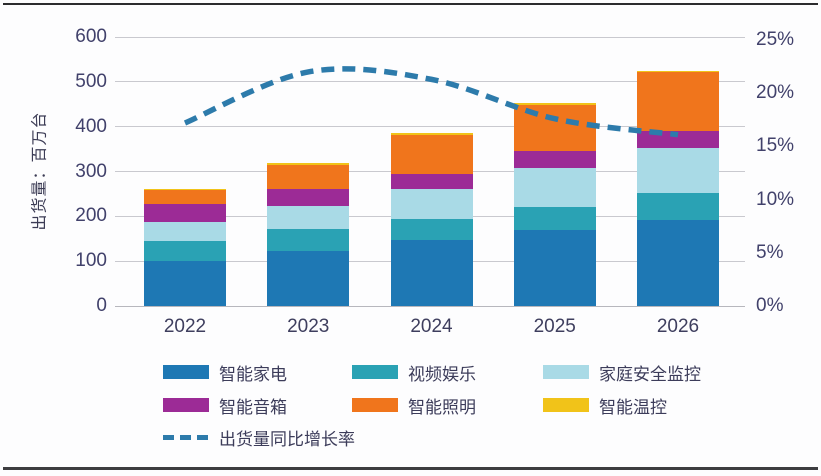  Describe the element at coordinates (554, 218) in the screenshot. I see `bar-segment-2025-视频娱乐` at that location.